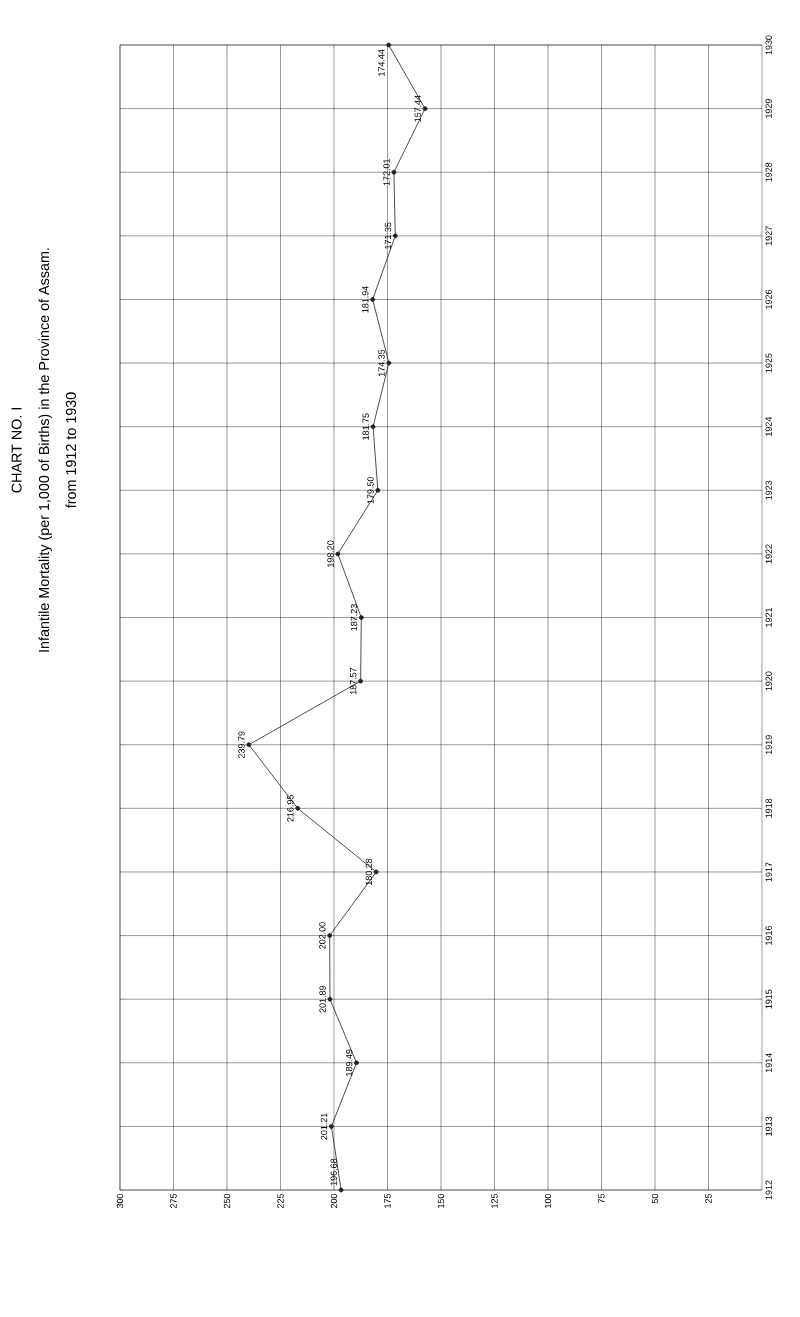 The height and width of the screenshot is (1317, 800). I want to click on y-tick-label: 1914, so click(768, 1063).